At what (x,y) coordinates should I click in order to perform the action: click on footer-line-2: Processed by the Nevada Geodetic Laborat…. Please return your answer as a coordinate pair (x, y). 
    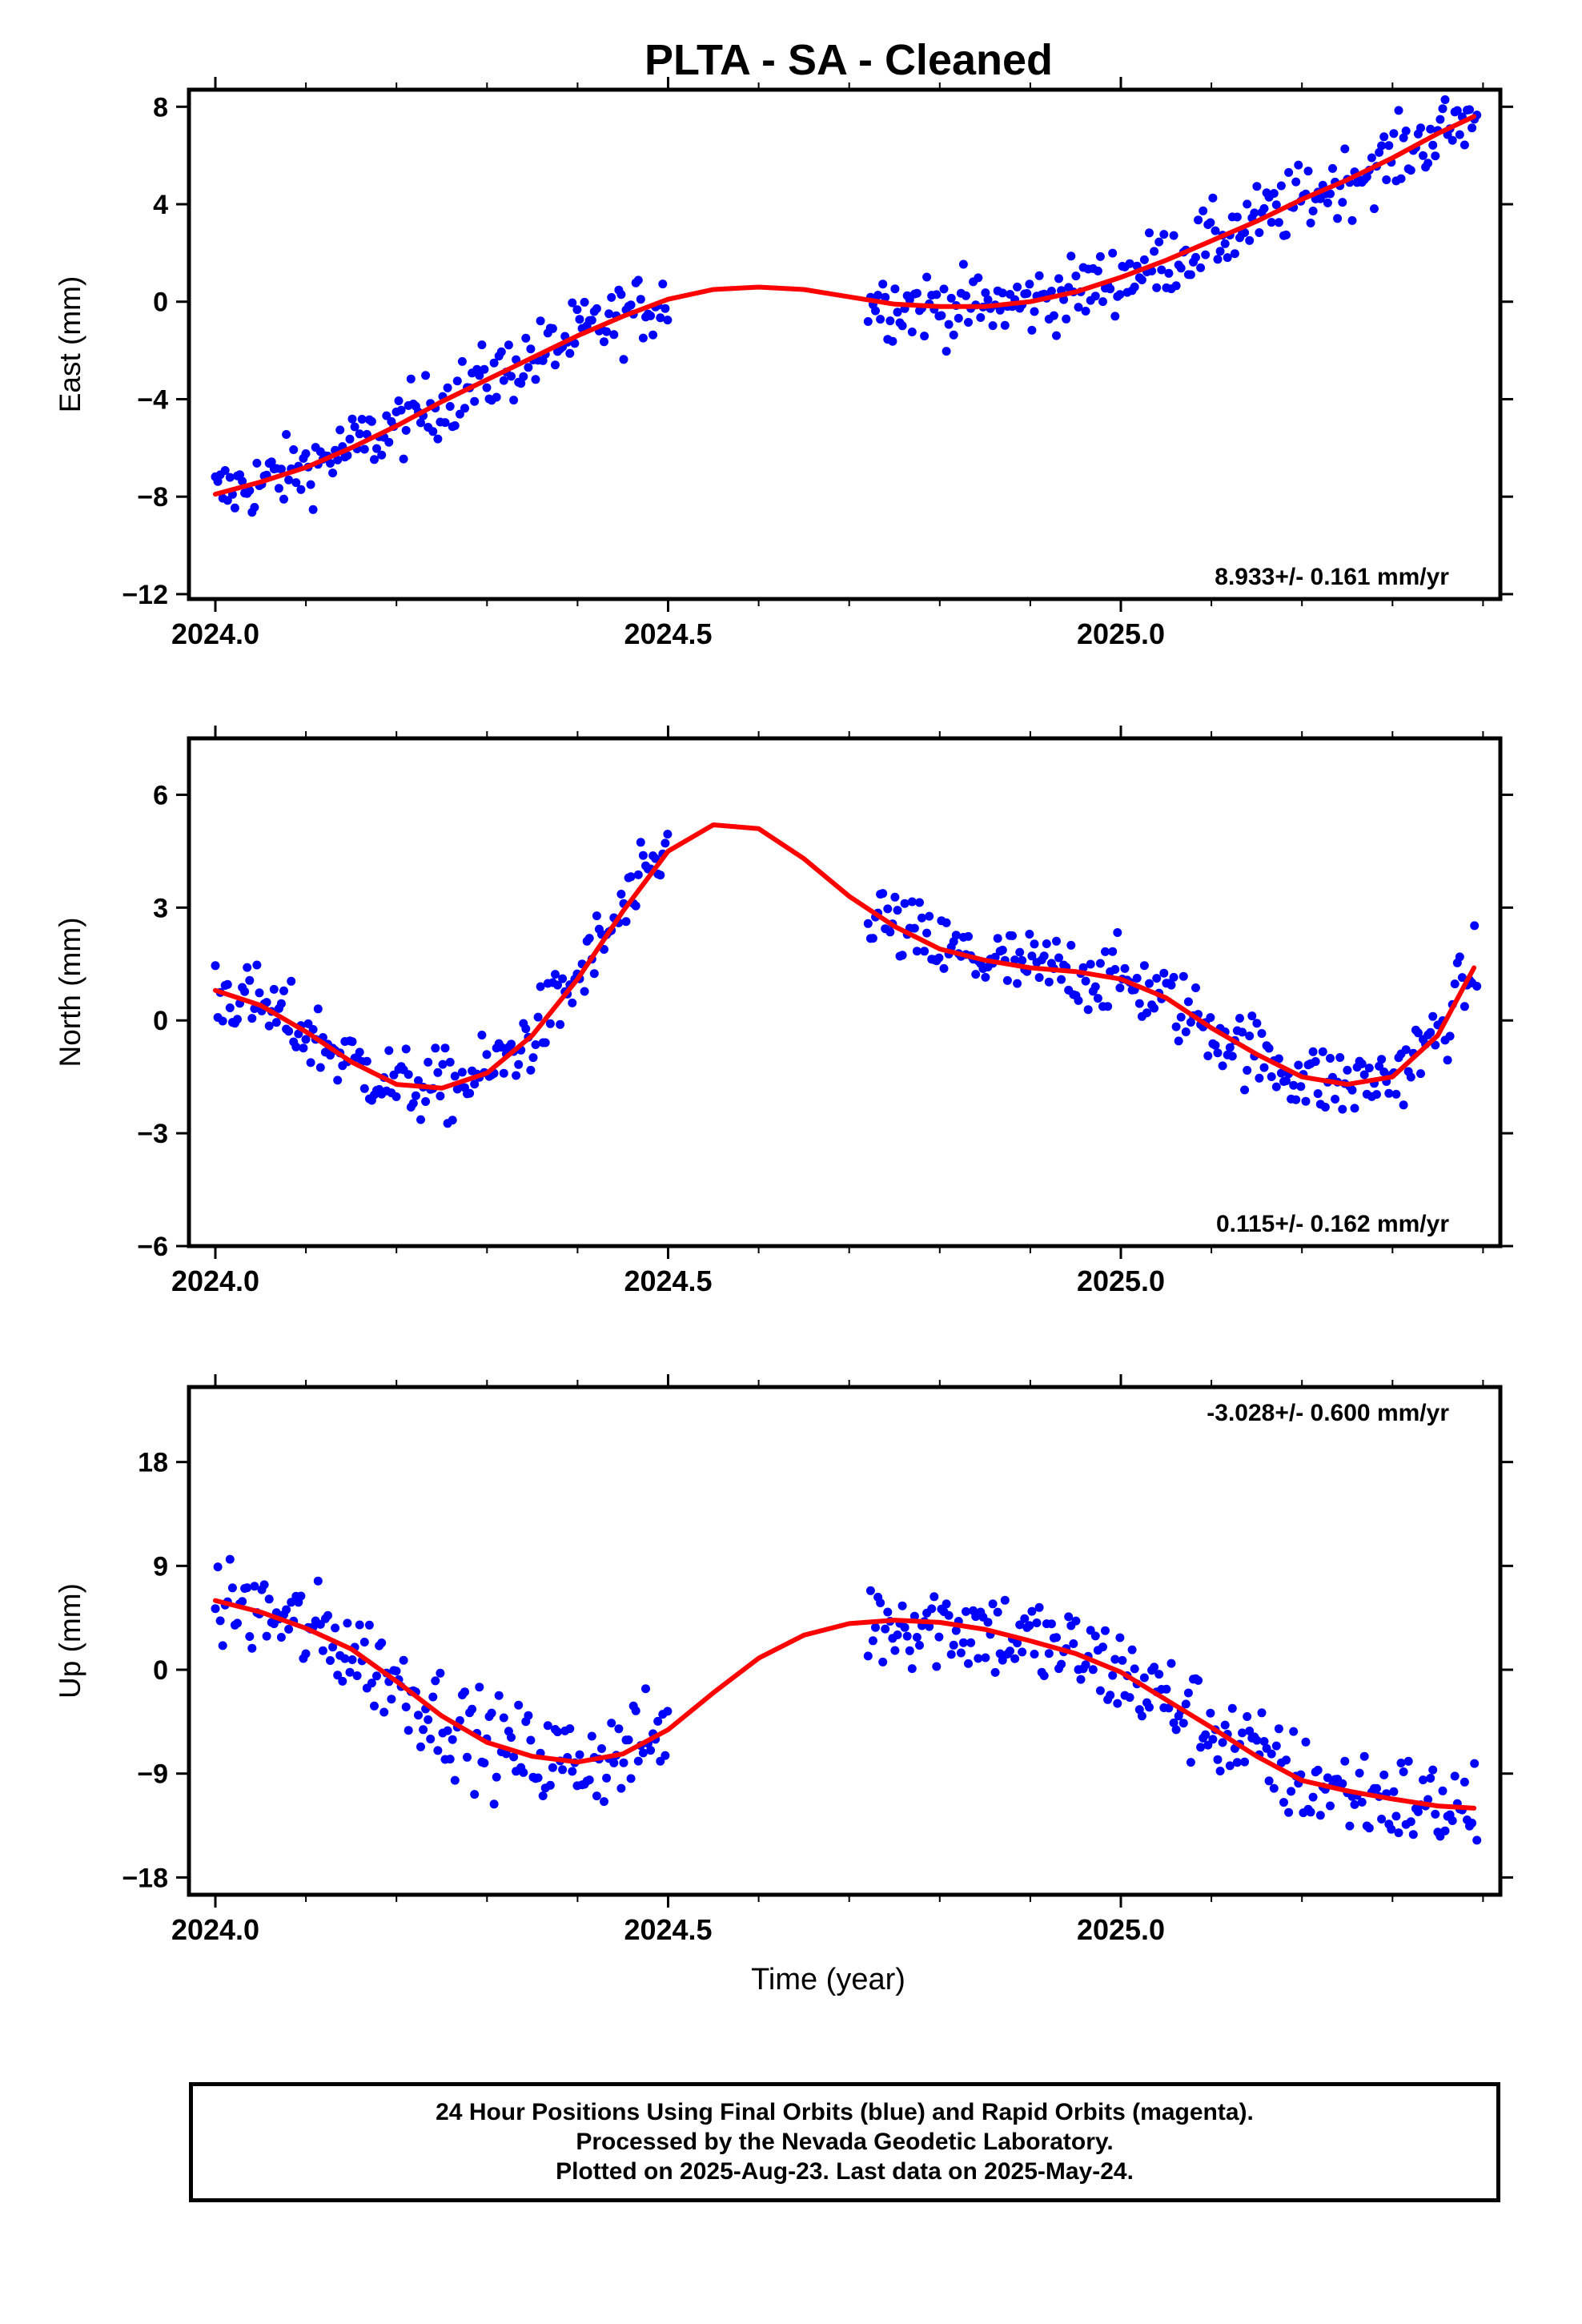
    Looking at the image, I should click on (845, 2142).